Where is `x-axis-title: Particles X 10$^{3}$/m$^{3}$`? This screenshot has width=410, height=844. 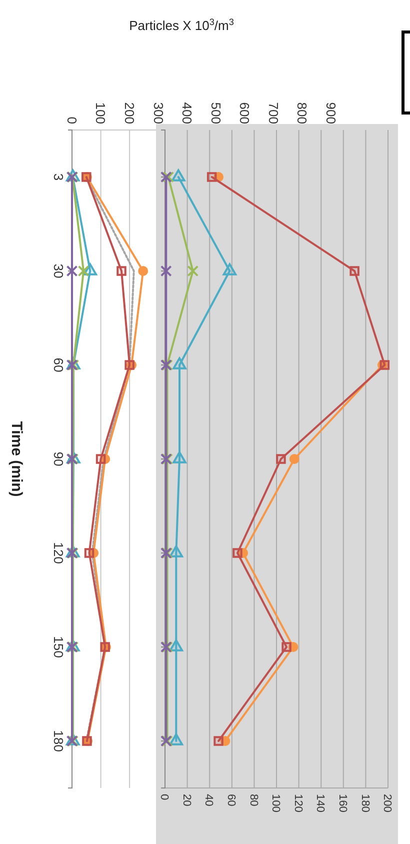
x-axis-title: Particles X 10$^{3}$/m$^{3}$ is located at coordinates (181, 25).